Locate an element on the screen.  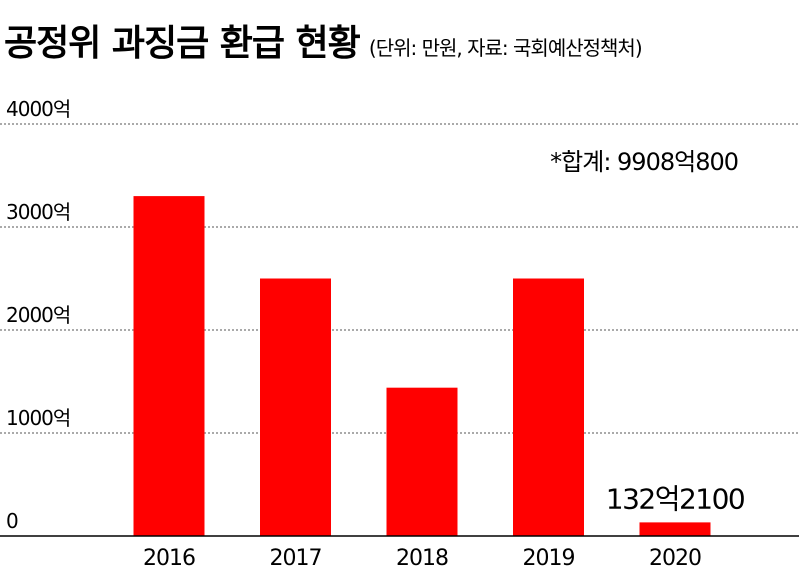
data-labels: 132억2100 is located at coordinates (676, 498).